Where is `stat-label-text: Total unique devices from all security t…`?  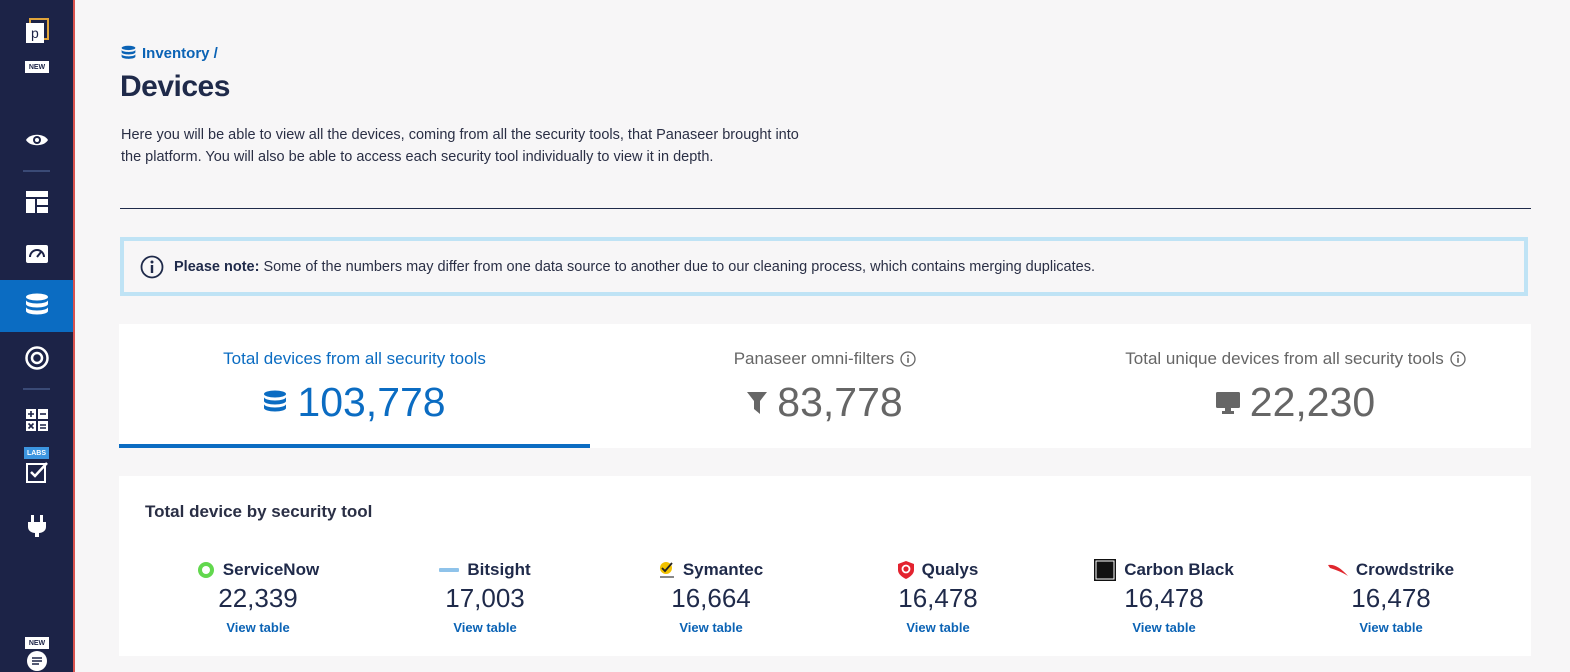
stat-label-text: Total unique devices from all security t… is located at coordinates (1284, 358).